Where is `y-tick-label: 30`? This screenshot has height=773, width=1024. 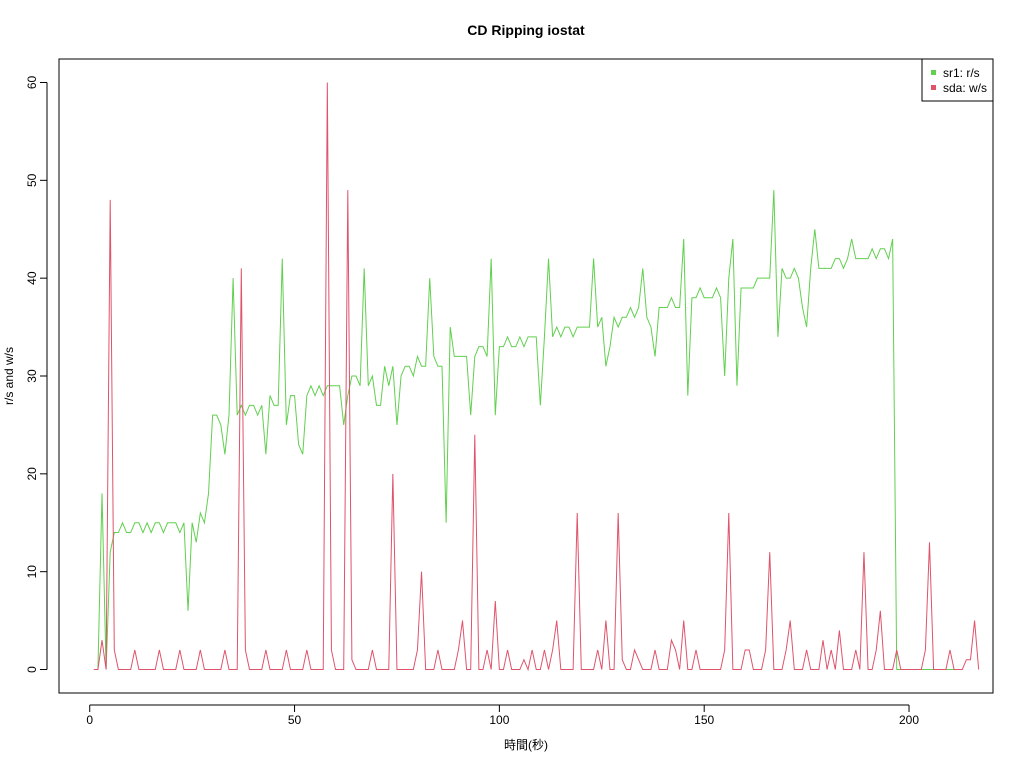
y-tick-label: 30 is located at coordinates (32, 376).